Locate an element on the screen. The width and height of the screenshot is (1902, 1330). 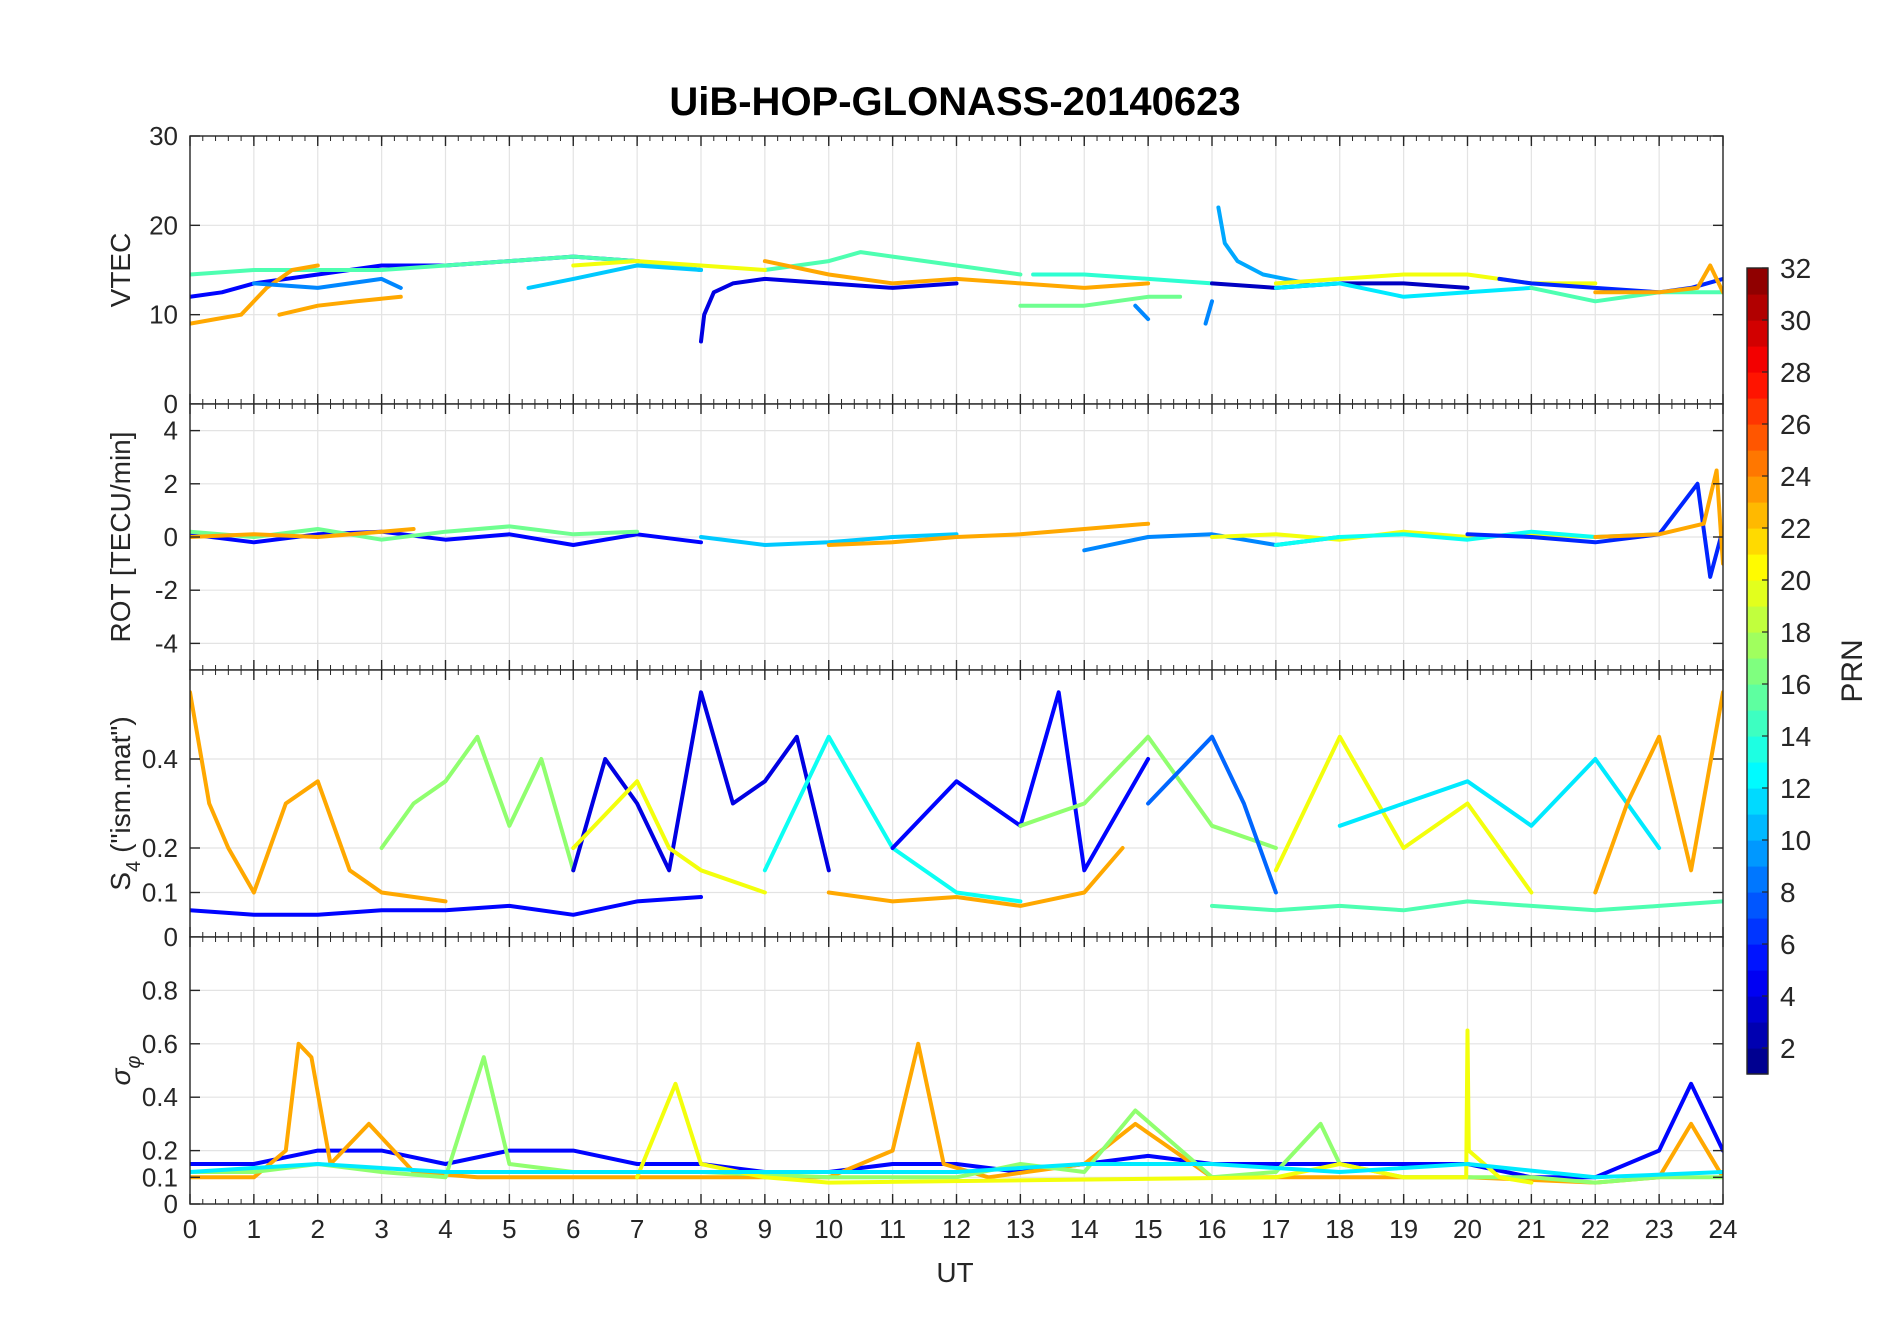
x-tick-label: 0 is located at coordinates (190, 1229).